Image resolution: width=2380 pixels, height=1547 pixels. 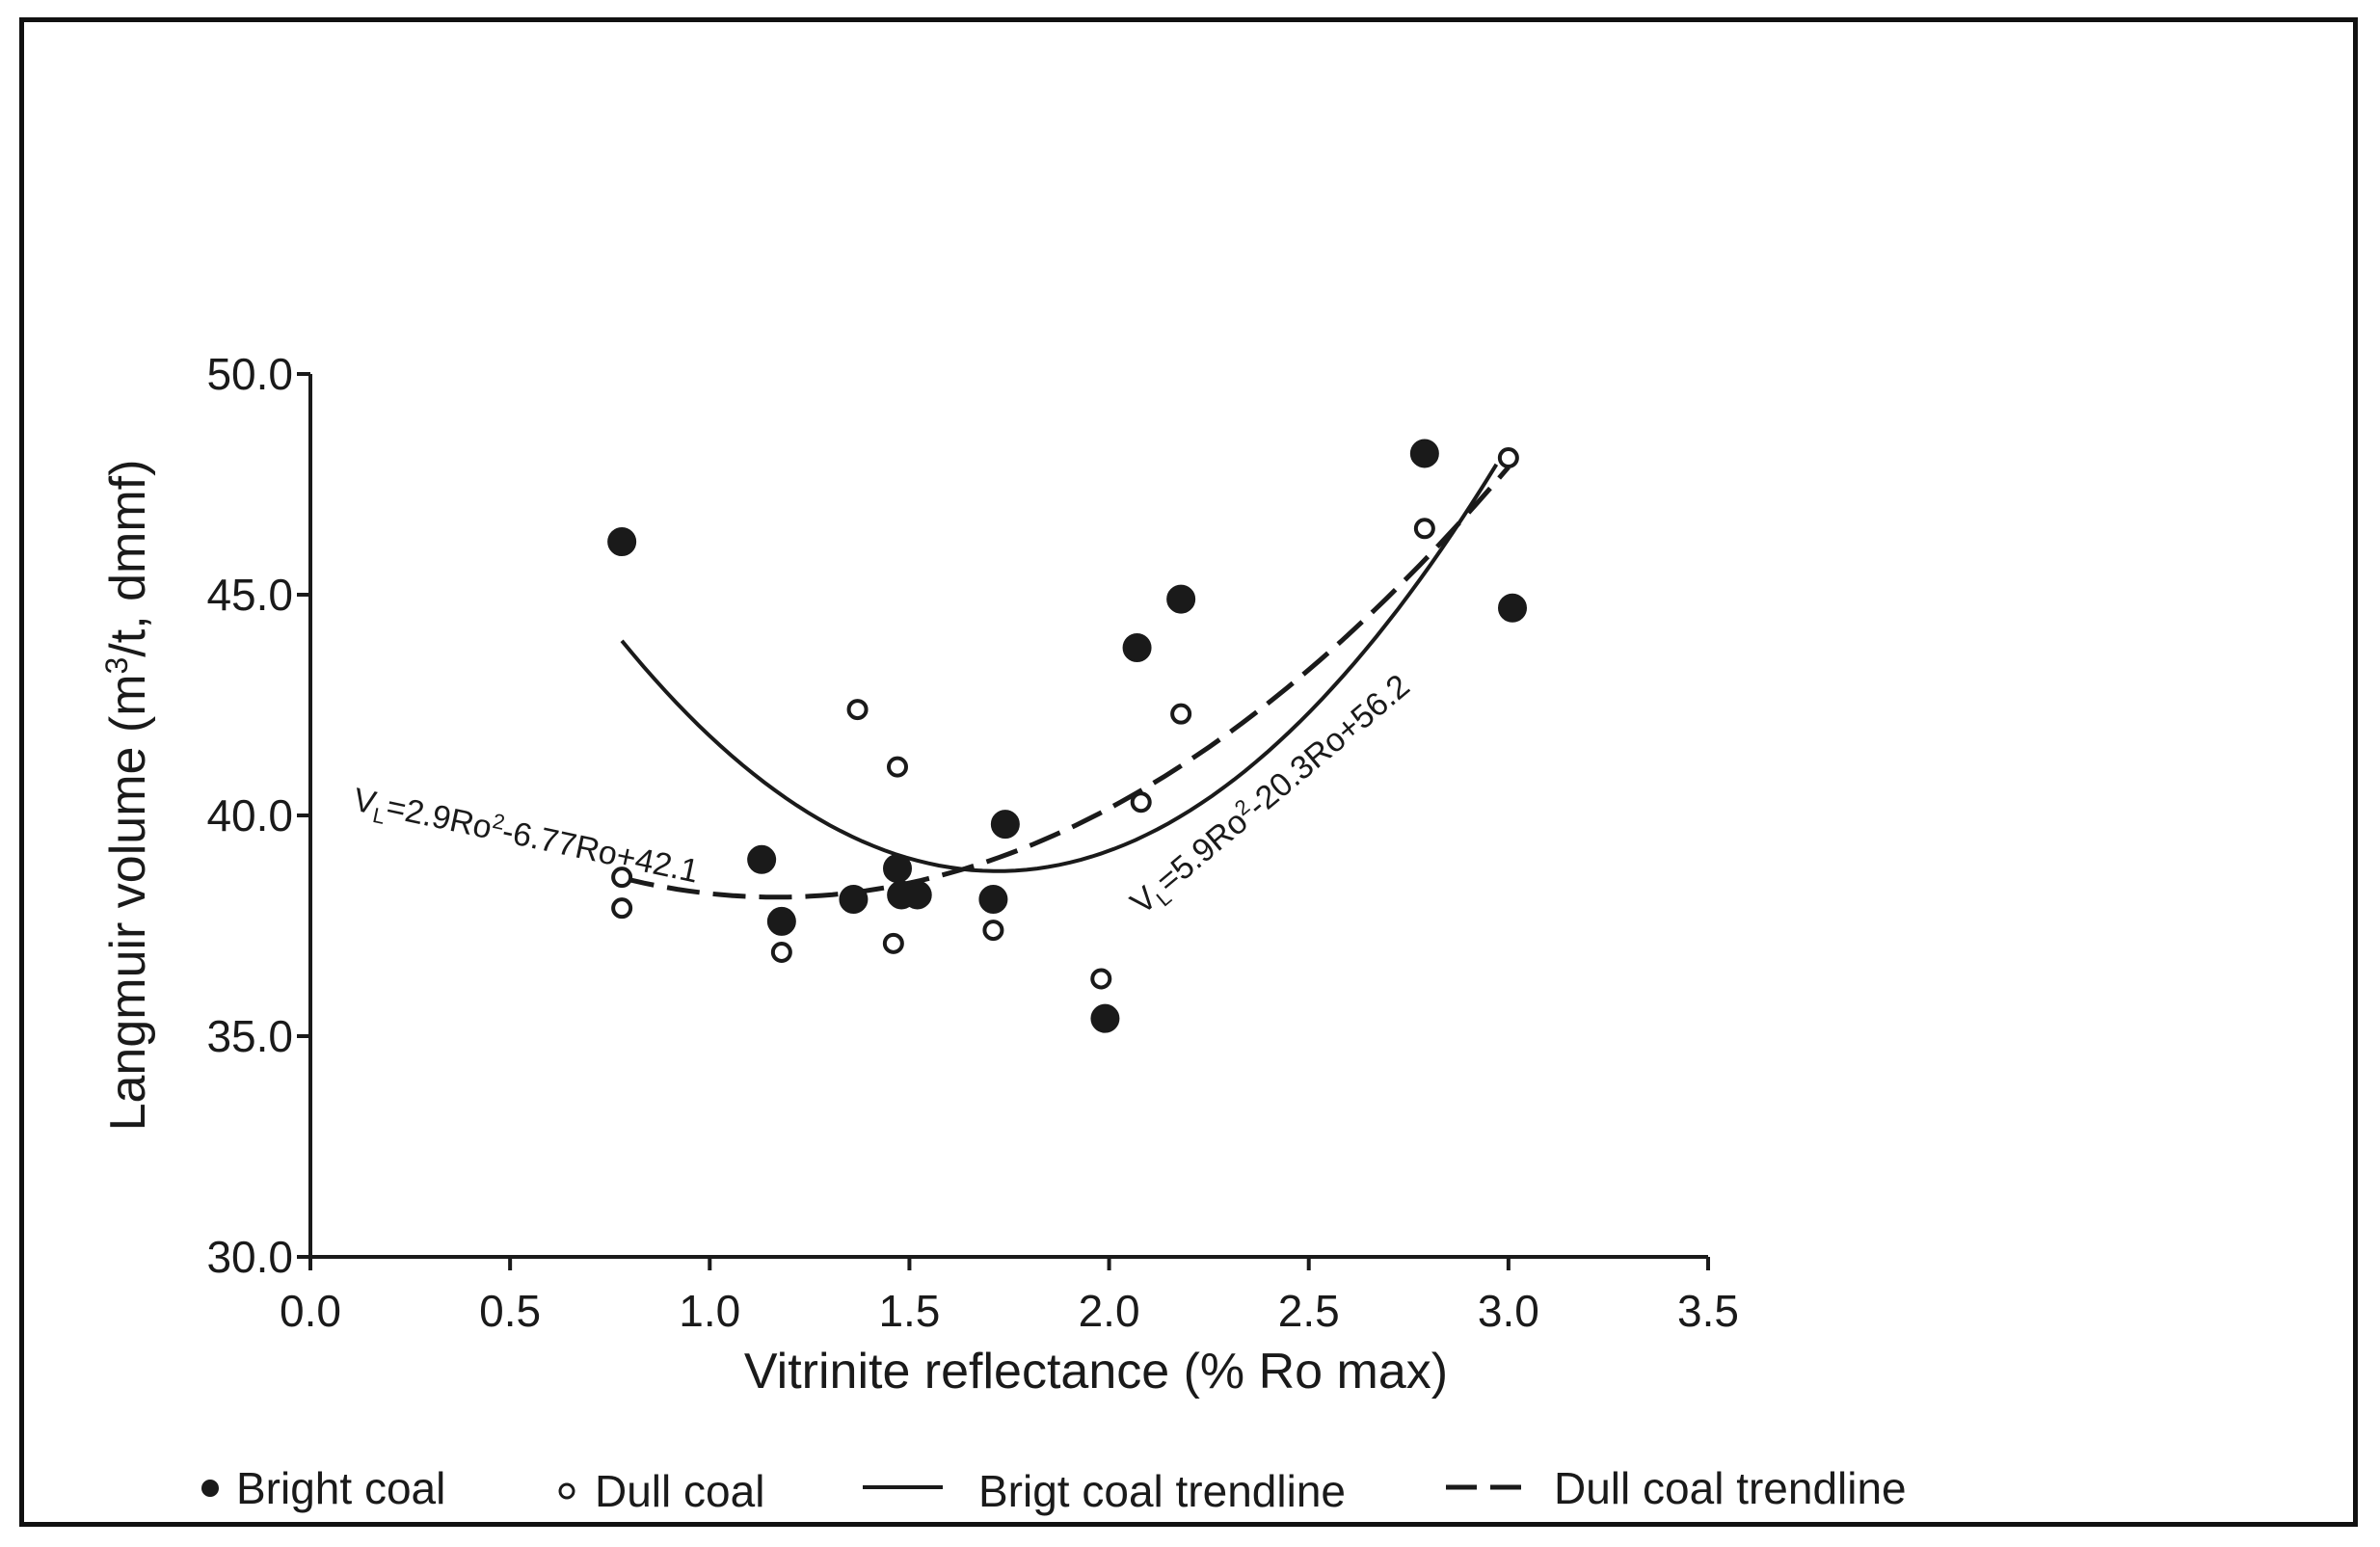 I want to click on bright-coal-trendline, so click(x=1060, y=668).